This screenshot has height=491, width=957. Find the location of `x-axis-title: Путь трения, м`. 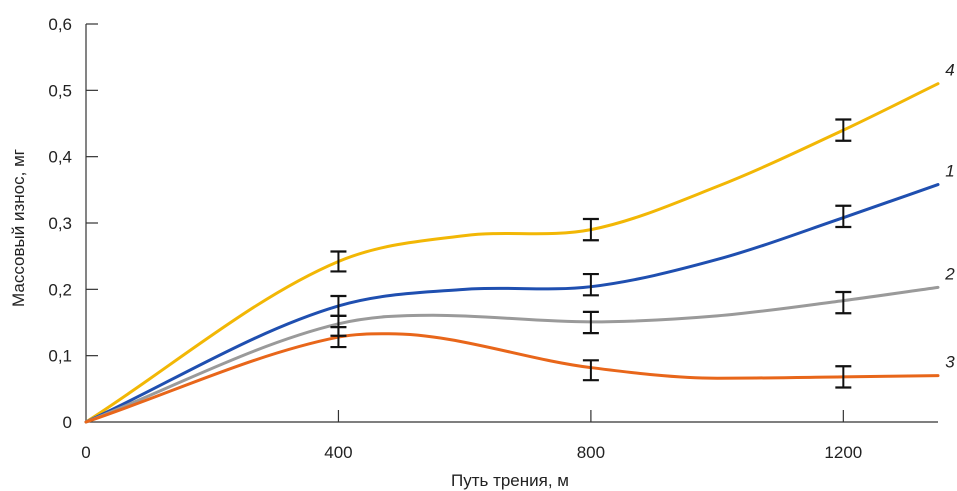

x-axis-title: Путь трения, м is located at coordinates (510, 480).